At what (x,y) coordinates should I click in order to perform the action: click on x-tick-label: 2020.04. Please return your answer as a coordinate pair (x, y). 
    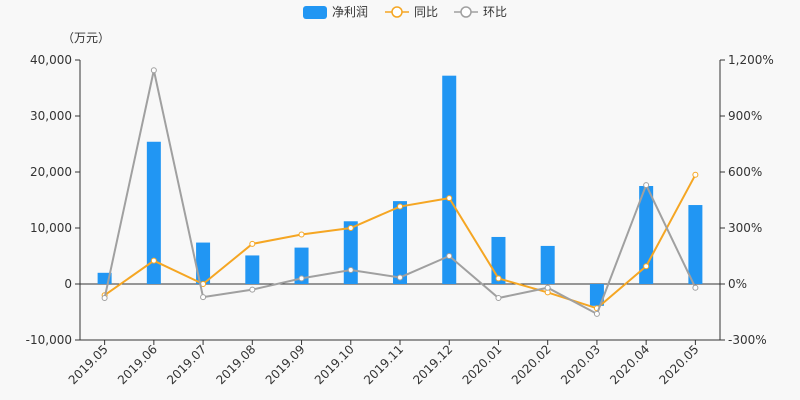
    Looking at the image, I should click on (629, 364).